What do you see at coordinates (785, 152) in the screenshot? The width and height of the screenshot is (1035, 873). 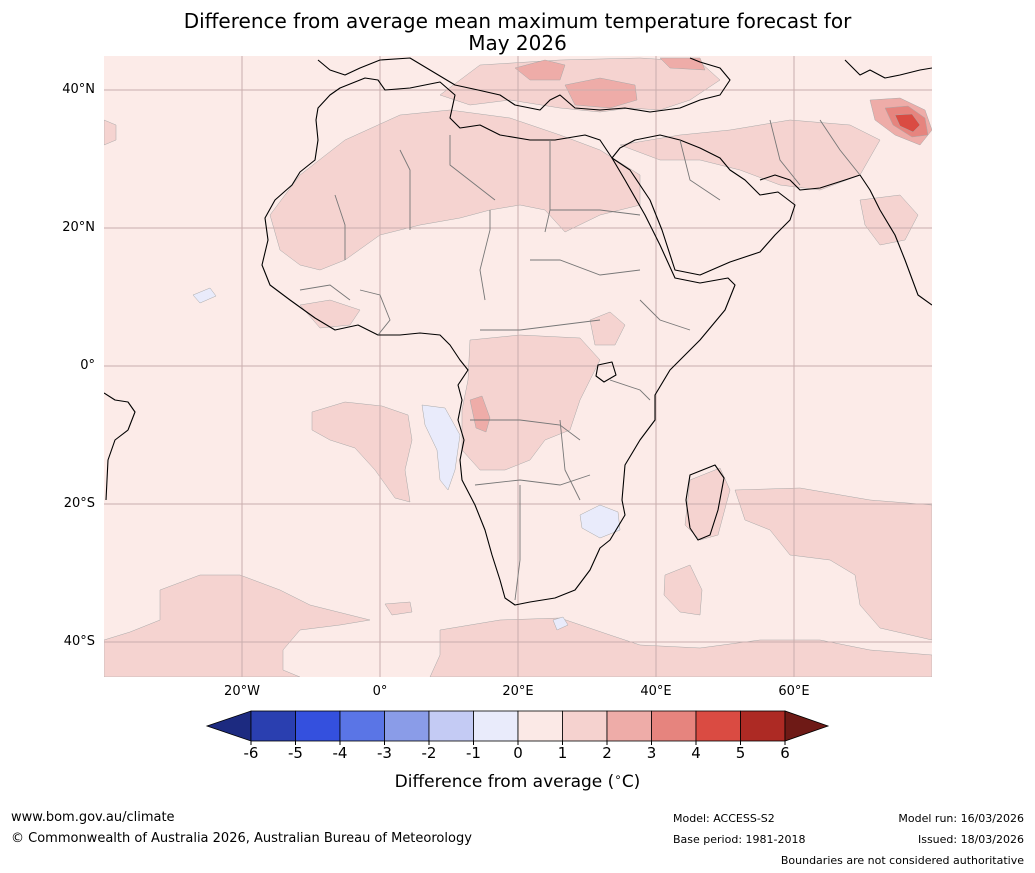 I see `border-iran-east` at bounding box center [785, 152].